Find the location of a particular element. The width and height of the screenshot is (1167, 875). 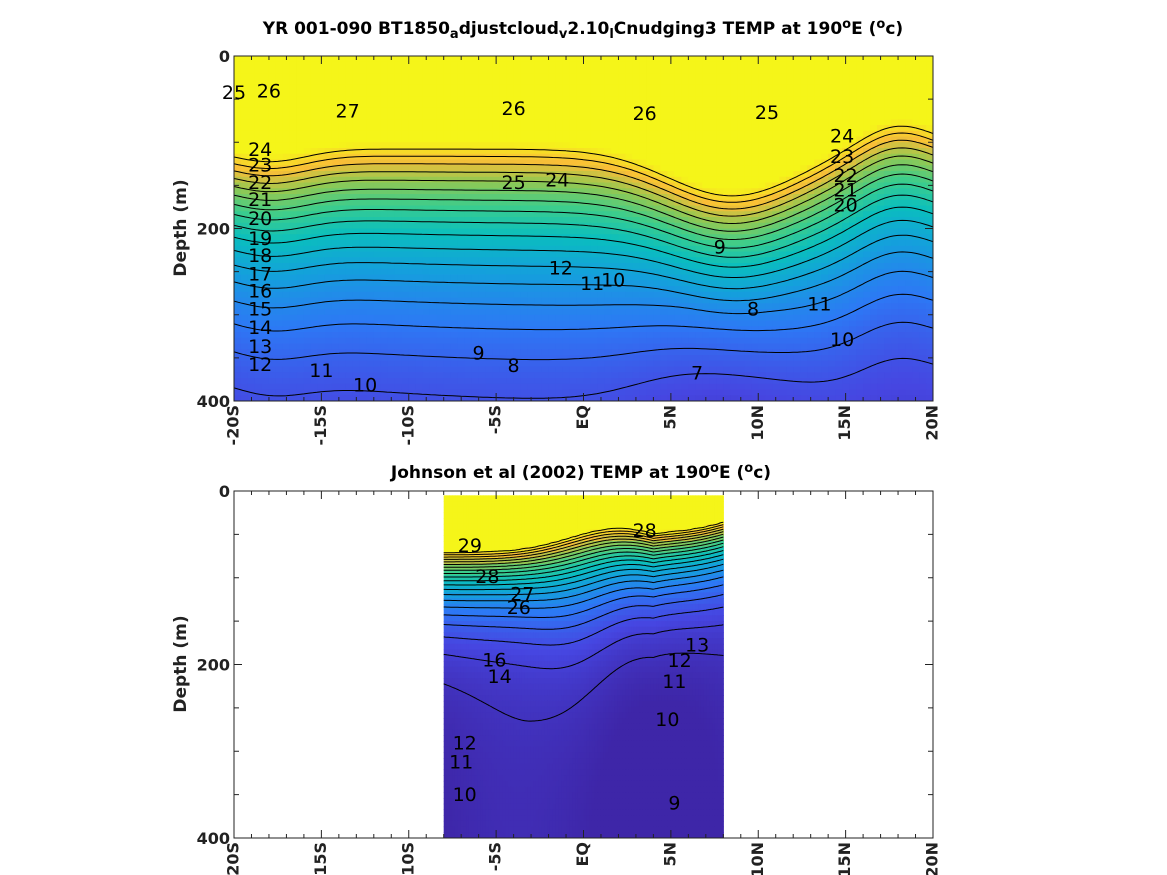

contour-label: 21 is located at coordinates (846, 191).